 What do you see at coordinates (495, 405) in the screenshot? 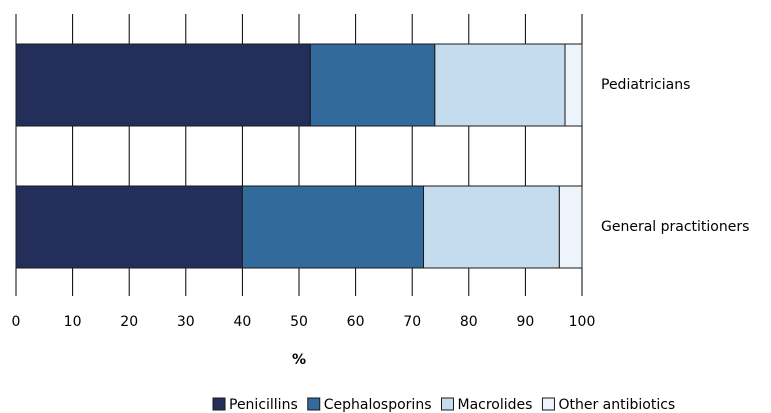
I see `legend-label: Macrolides` at bounding box center [495, 405].